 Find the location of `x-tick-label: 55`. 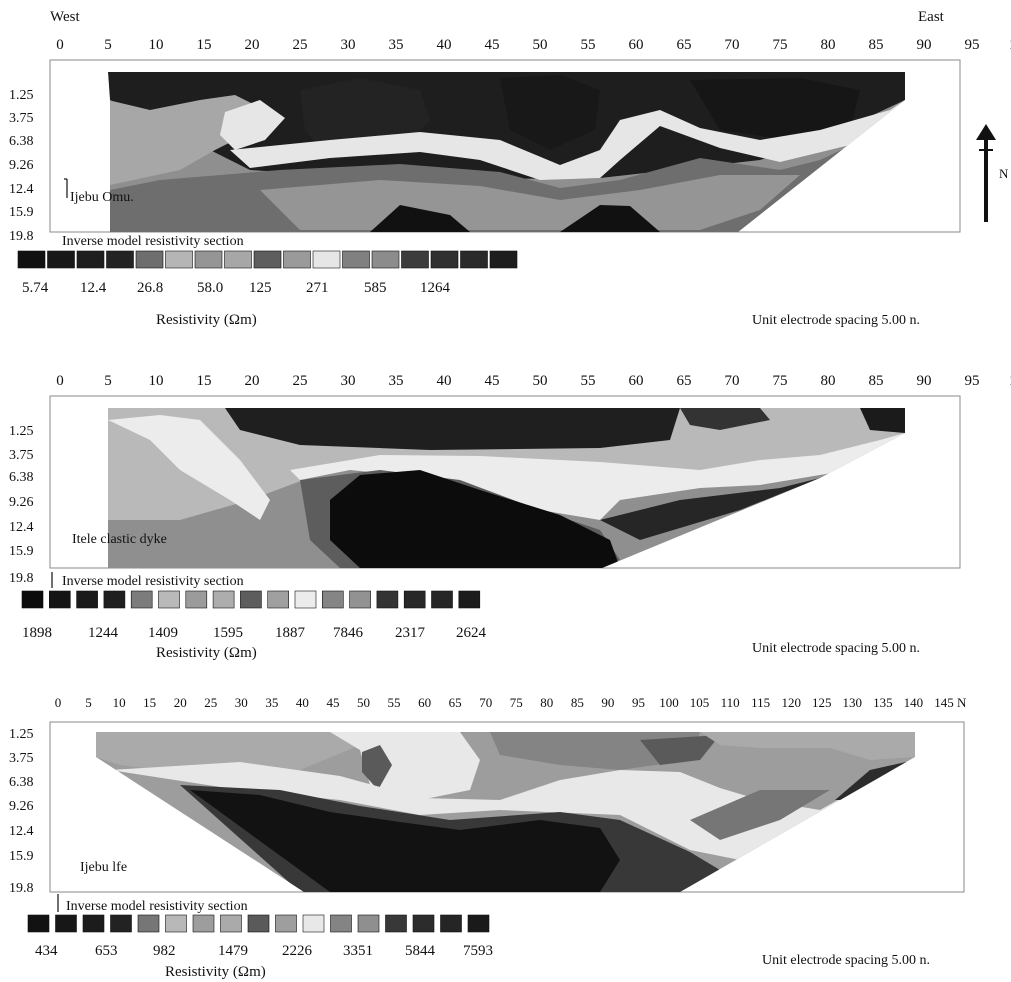

x-tick-label: 55 is located at coordinates (588, 381).